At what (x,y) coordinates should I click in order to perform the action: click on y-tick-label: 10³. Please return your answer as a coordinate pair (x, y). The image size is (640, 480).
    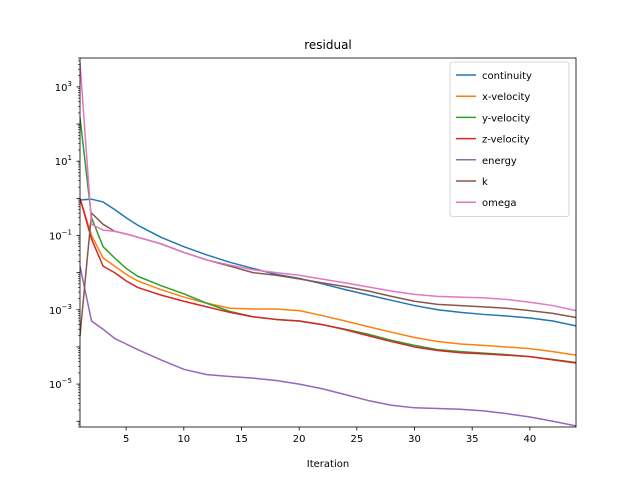
    Looking at the image, I should click on (63, 87).